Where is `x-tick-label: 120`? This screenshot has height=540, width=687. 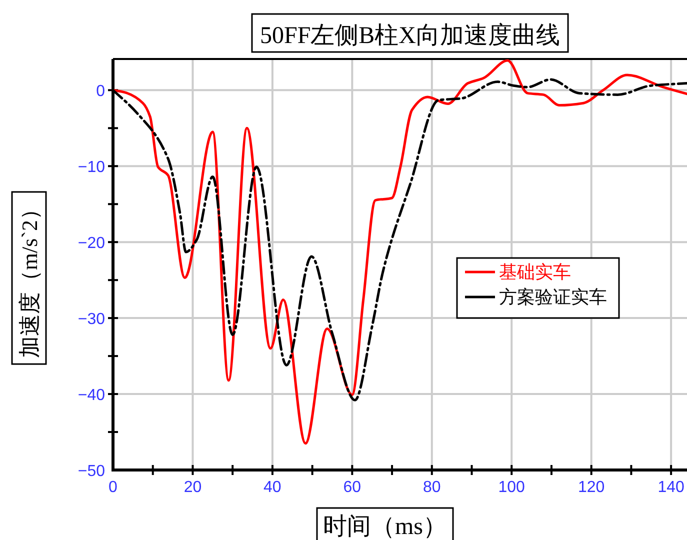 x-tick-label: 120 is located at coordinates (591, 487).